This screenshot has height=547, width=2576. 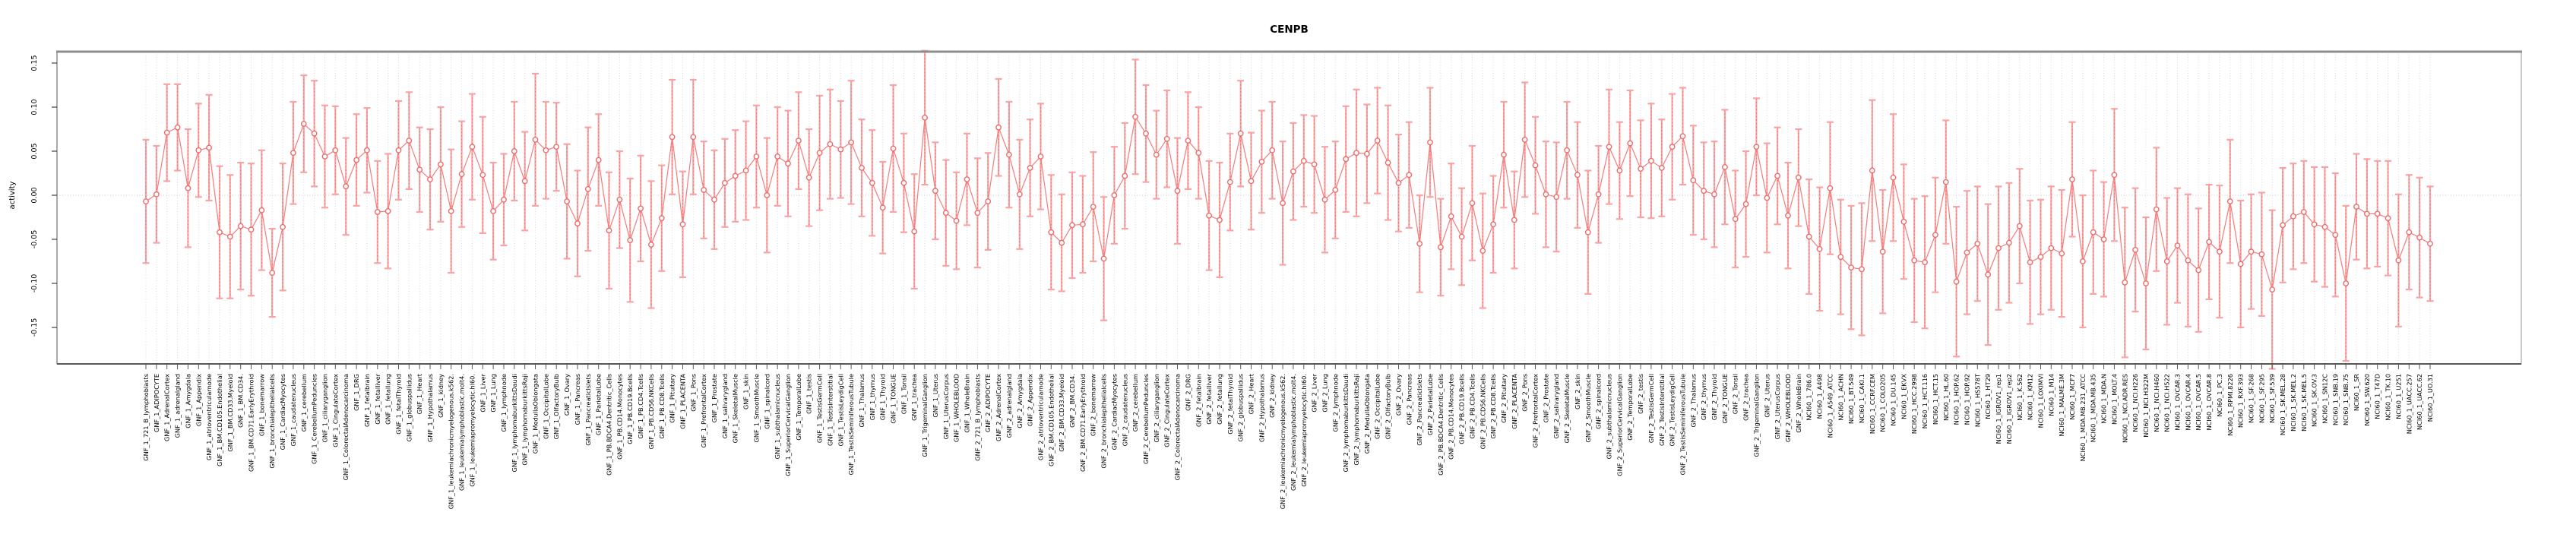 I want to click on y-tick-label: -0.15, so click(x=34, y=327).